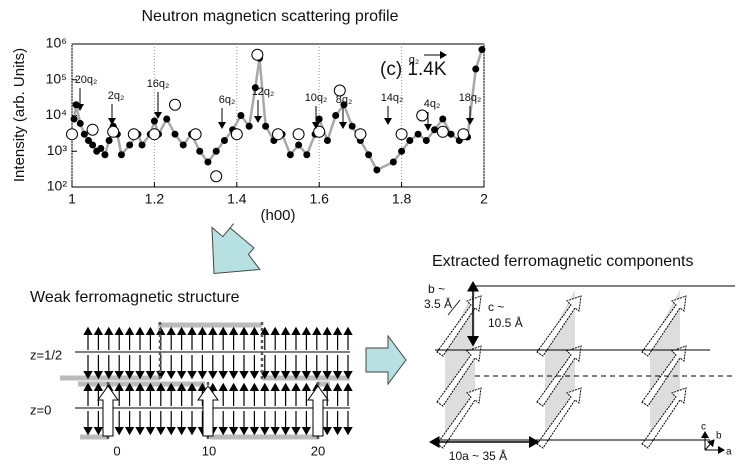 Image resolution: width=756 pixels, height=465 pixels. Describe the element at coordinates (57, 186) in the screenshot. I see `y-tick-label: 10²` at that location.